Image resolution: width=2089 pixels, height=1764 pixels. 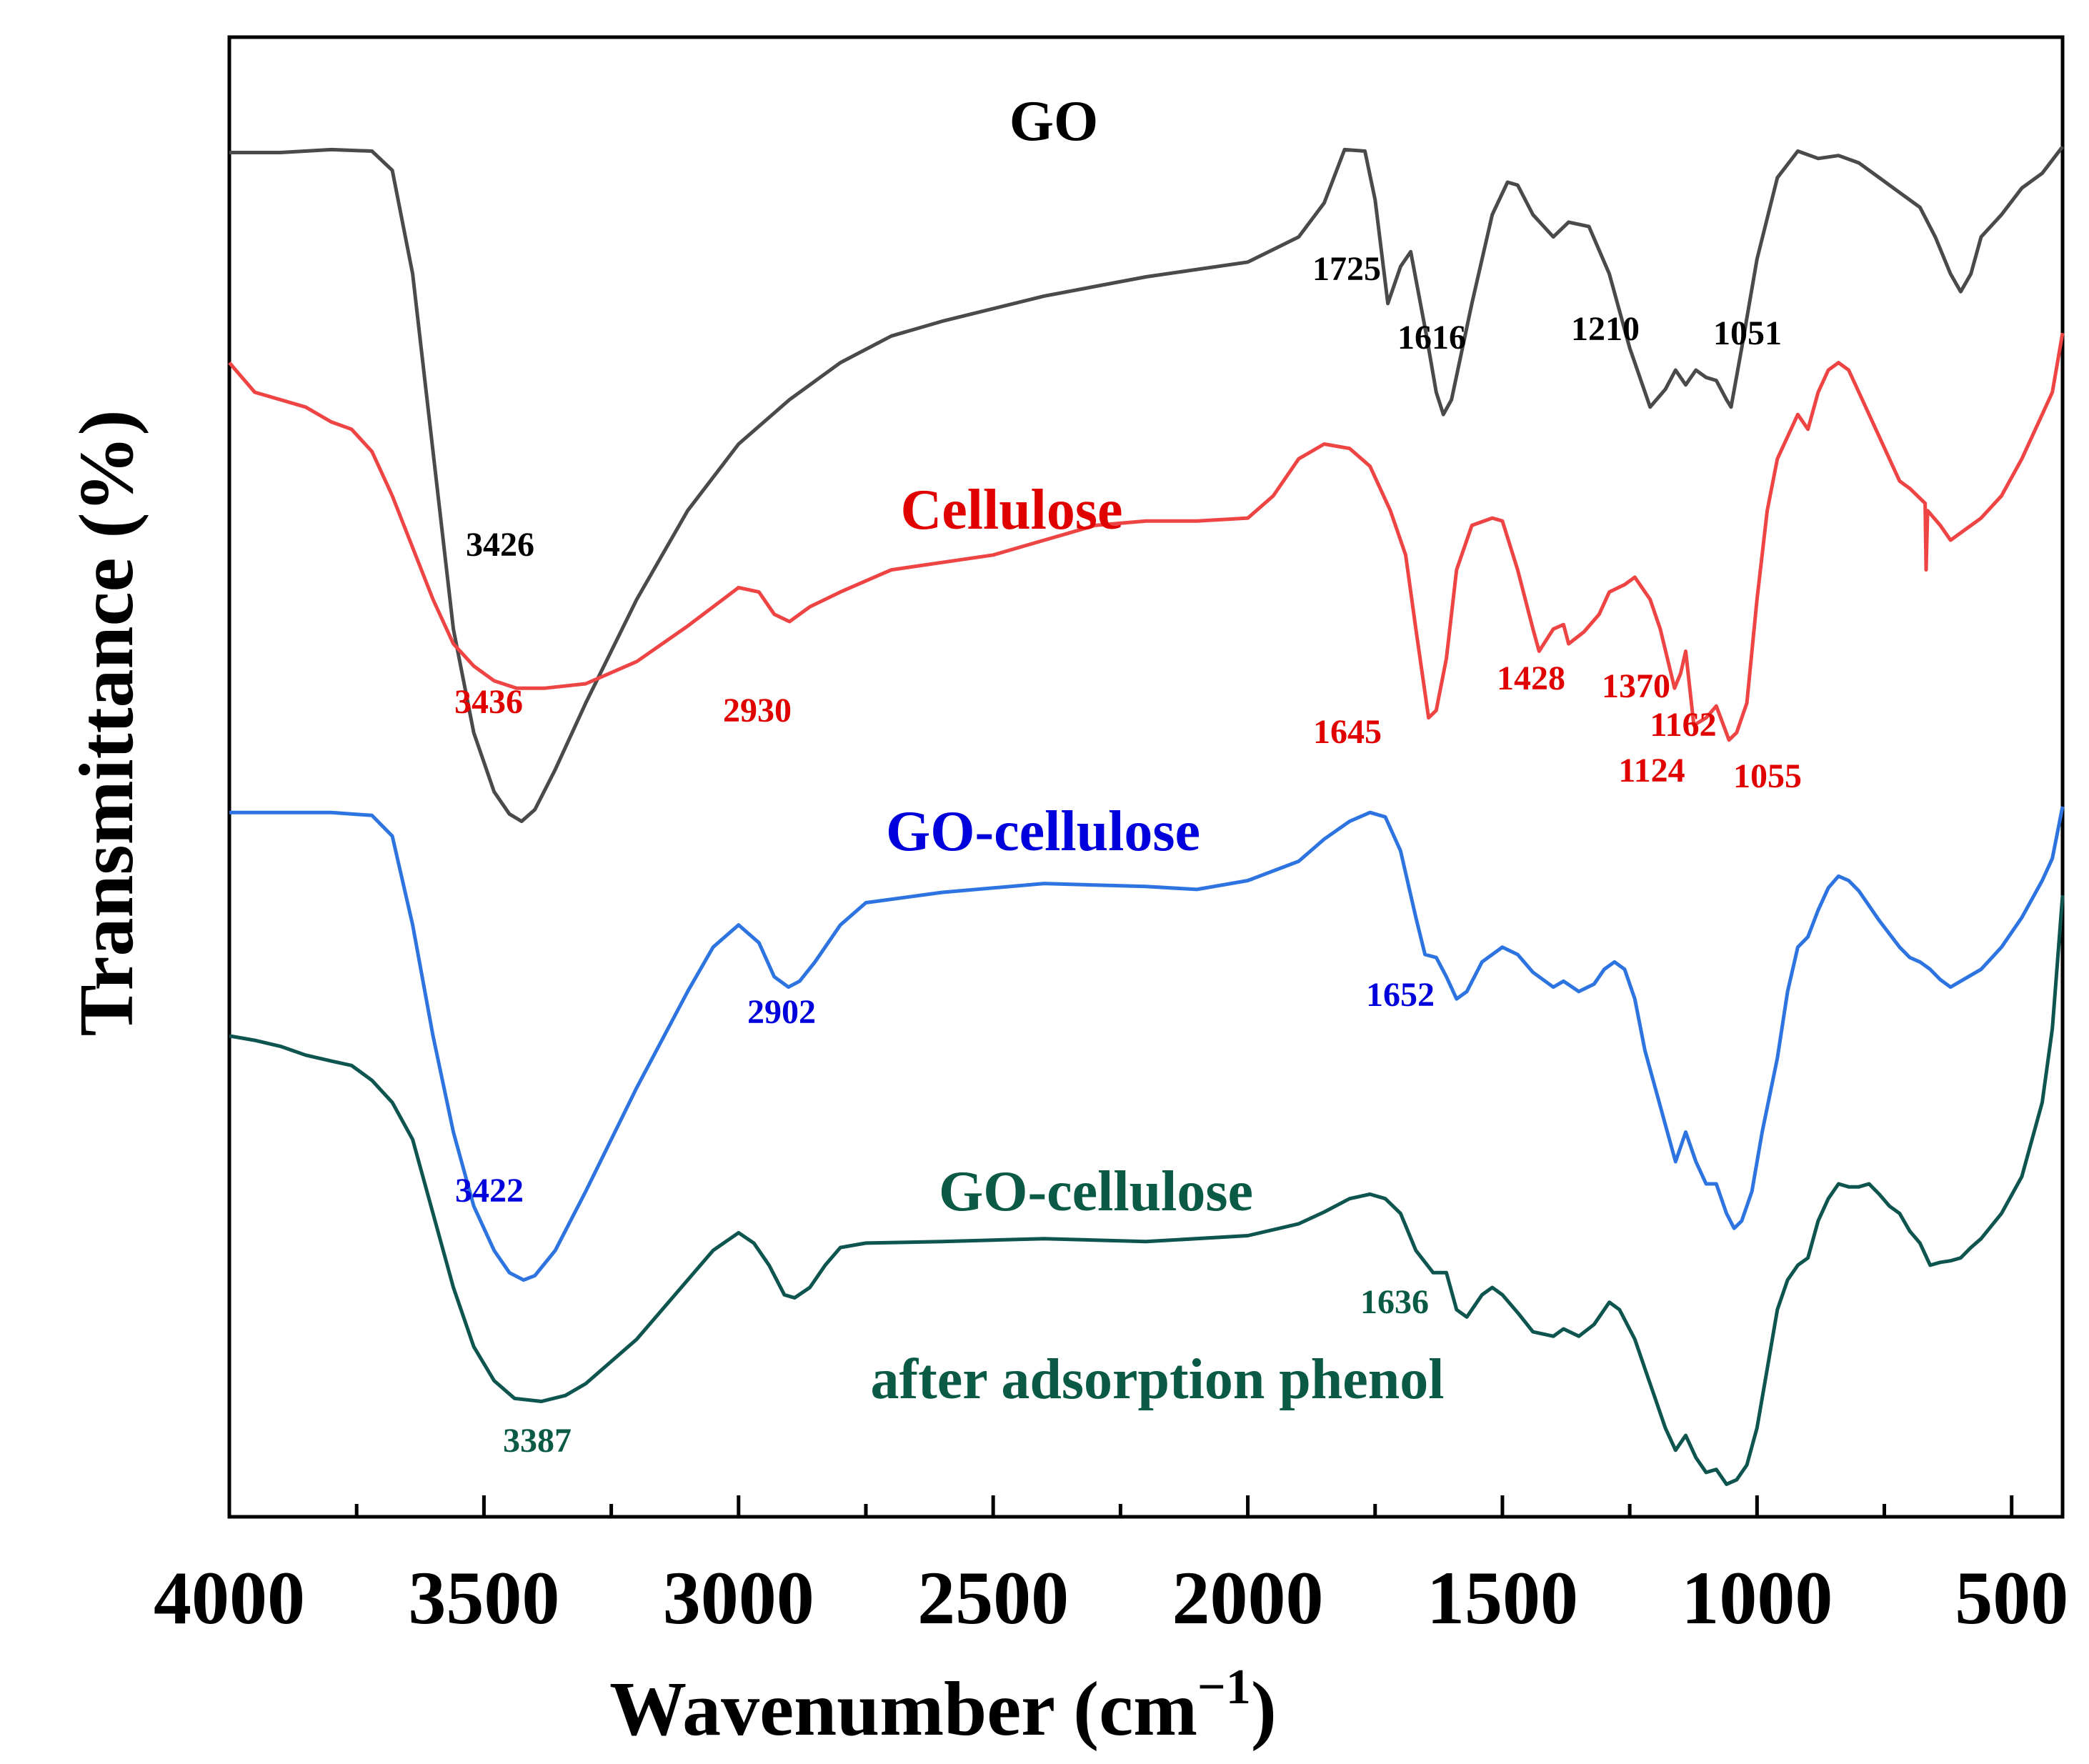 I want to click on peak-label-cellulose-1645: 1645, so click(x=1348, y=732).